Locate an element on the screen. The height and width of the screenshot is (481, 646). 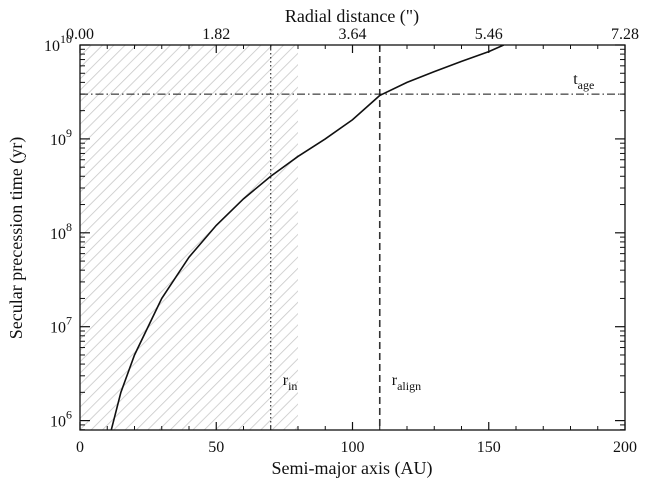
x2-tick-label: 7.28 is located at coordinates (625, 34).